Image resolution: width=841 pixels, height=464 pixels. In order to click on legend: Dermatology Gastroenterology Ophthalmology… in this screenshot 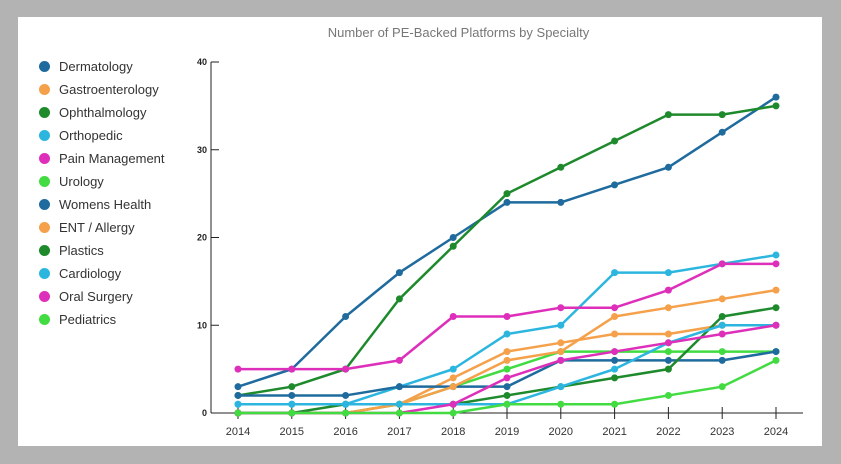, I will do `click(102, 193)`.